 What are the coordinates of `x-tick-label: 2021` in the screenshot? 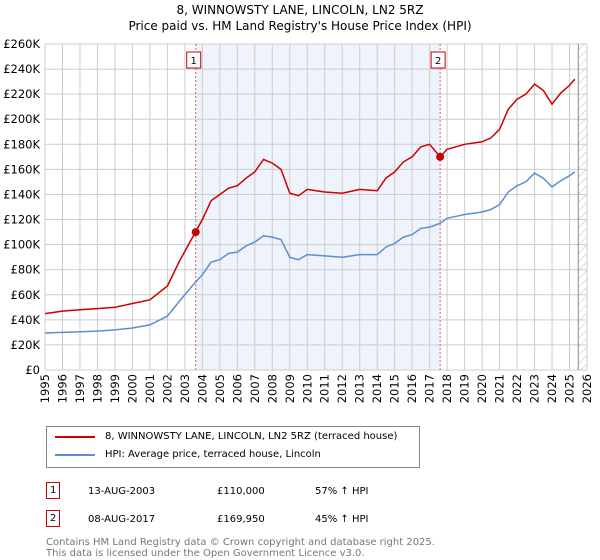 It's located at (500, 388).